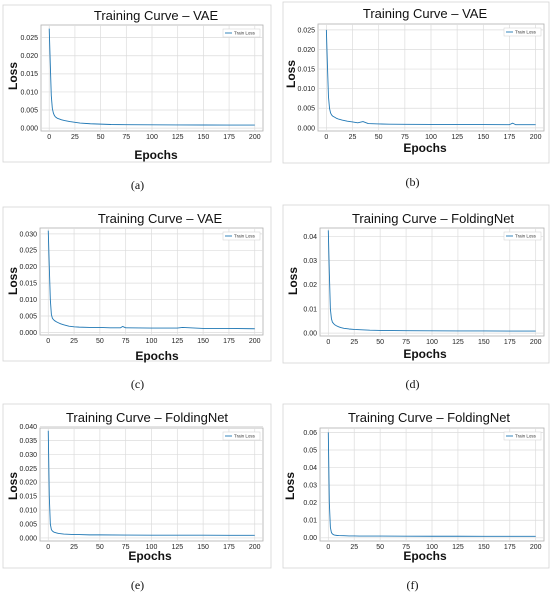 This screenshot has height=598, width=550. I want to click on y-tick-label: 0.06, so click(310, 433).